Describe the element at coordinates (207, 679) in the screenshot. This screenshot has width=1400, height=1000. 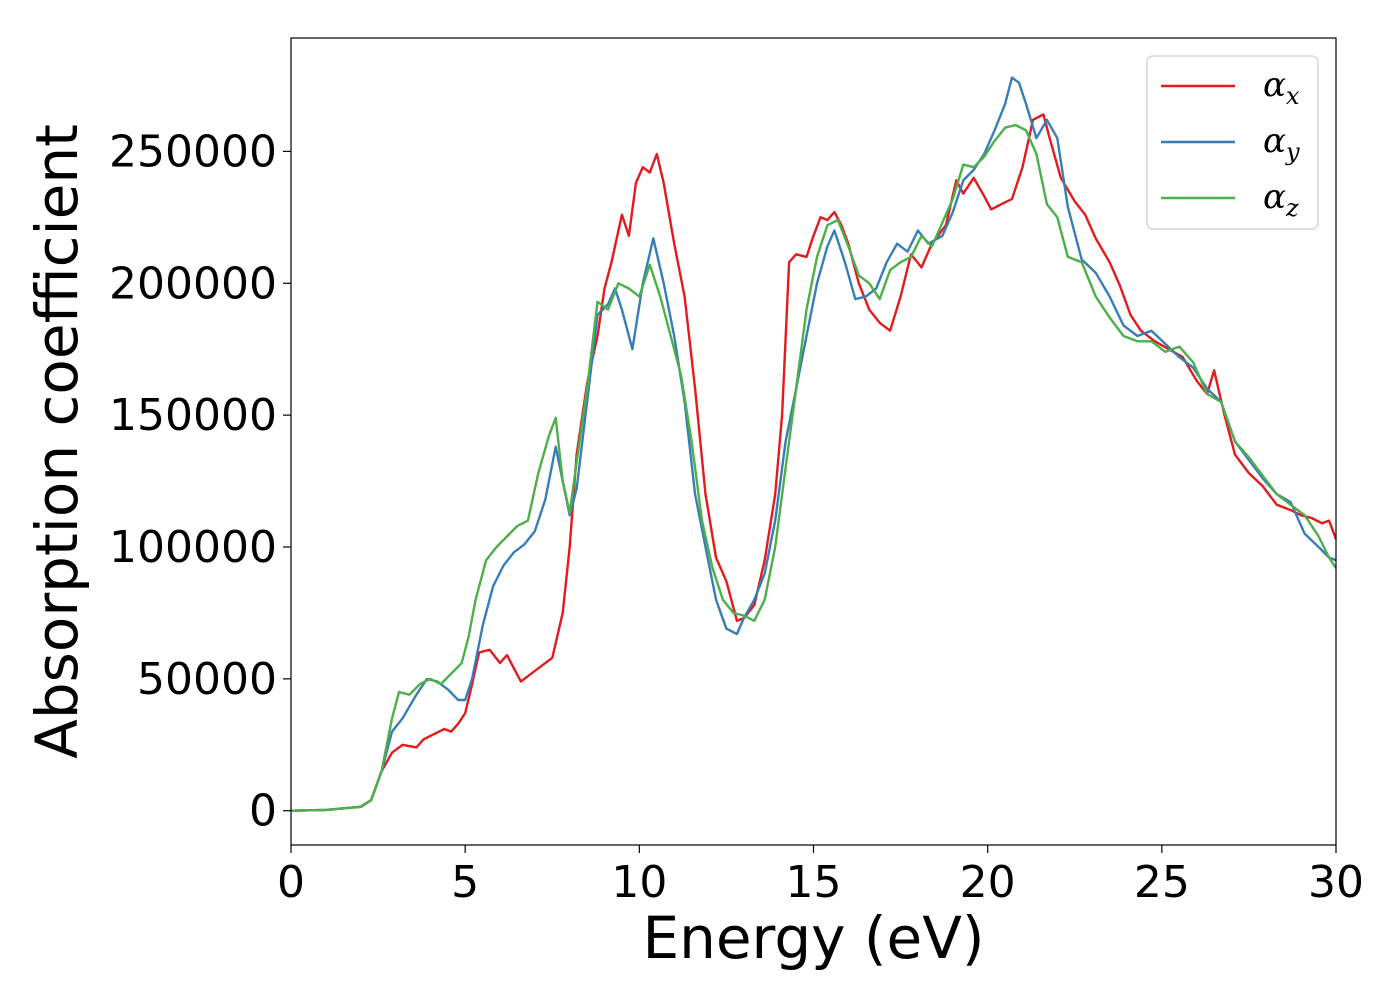
I see `y-tick-label: 50000` at that location.